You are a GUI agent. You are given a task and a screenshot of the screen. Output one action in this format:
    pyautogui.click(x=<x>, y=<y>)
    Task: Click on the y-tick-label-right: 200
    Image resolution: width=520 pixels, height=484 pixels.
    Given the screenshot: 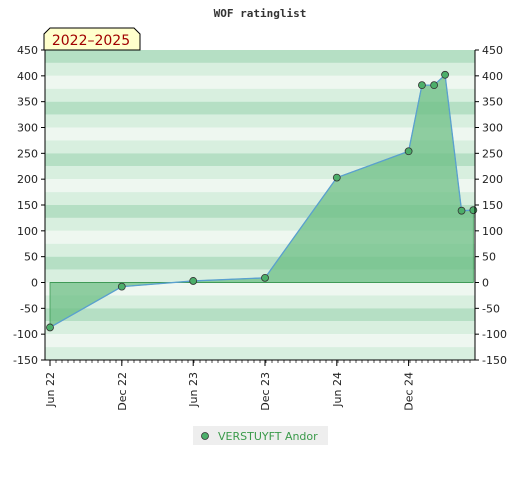 What is the action you would take?
    pyautogui.click(x=492, y=179)
    